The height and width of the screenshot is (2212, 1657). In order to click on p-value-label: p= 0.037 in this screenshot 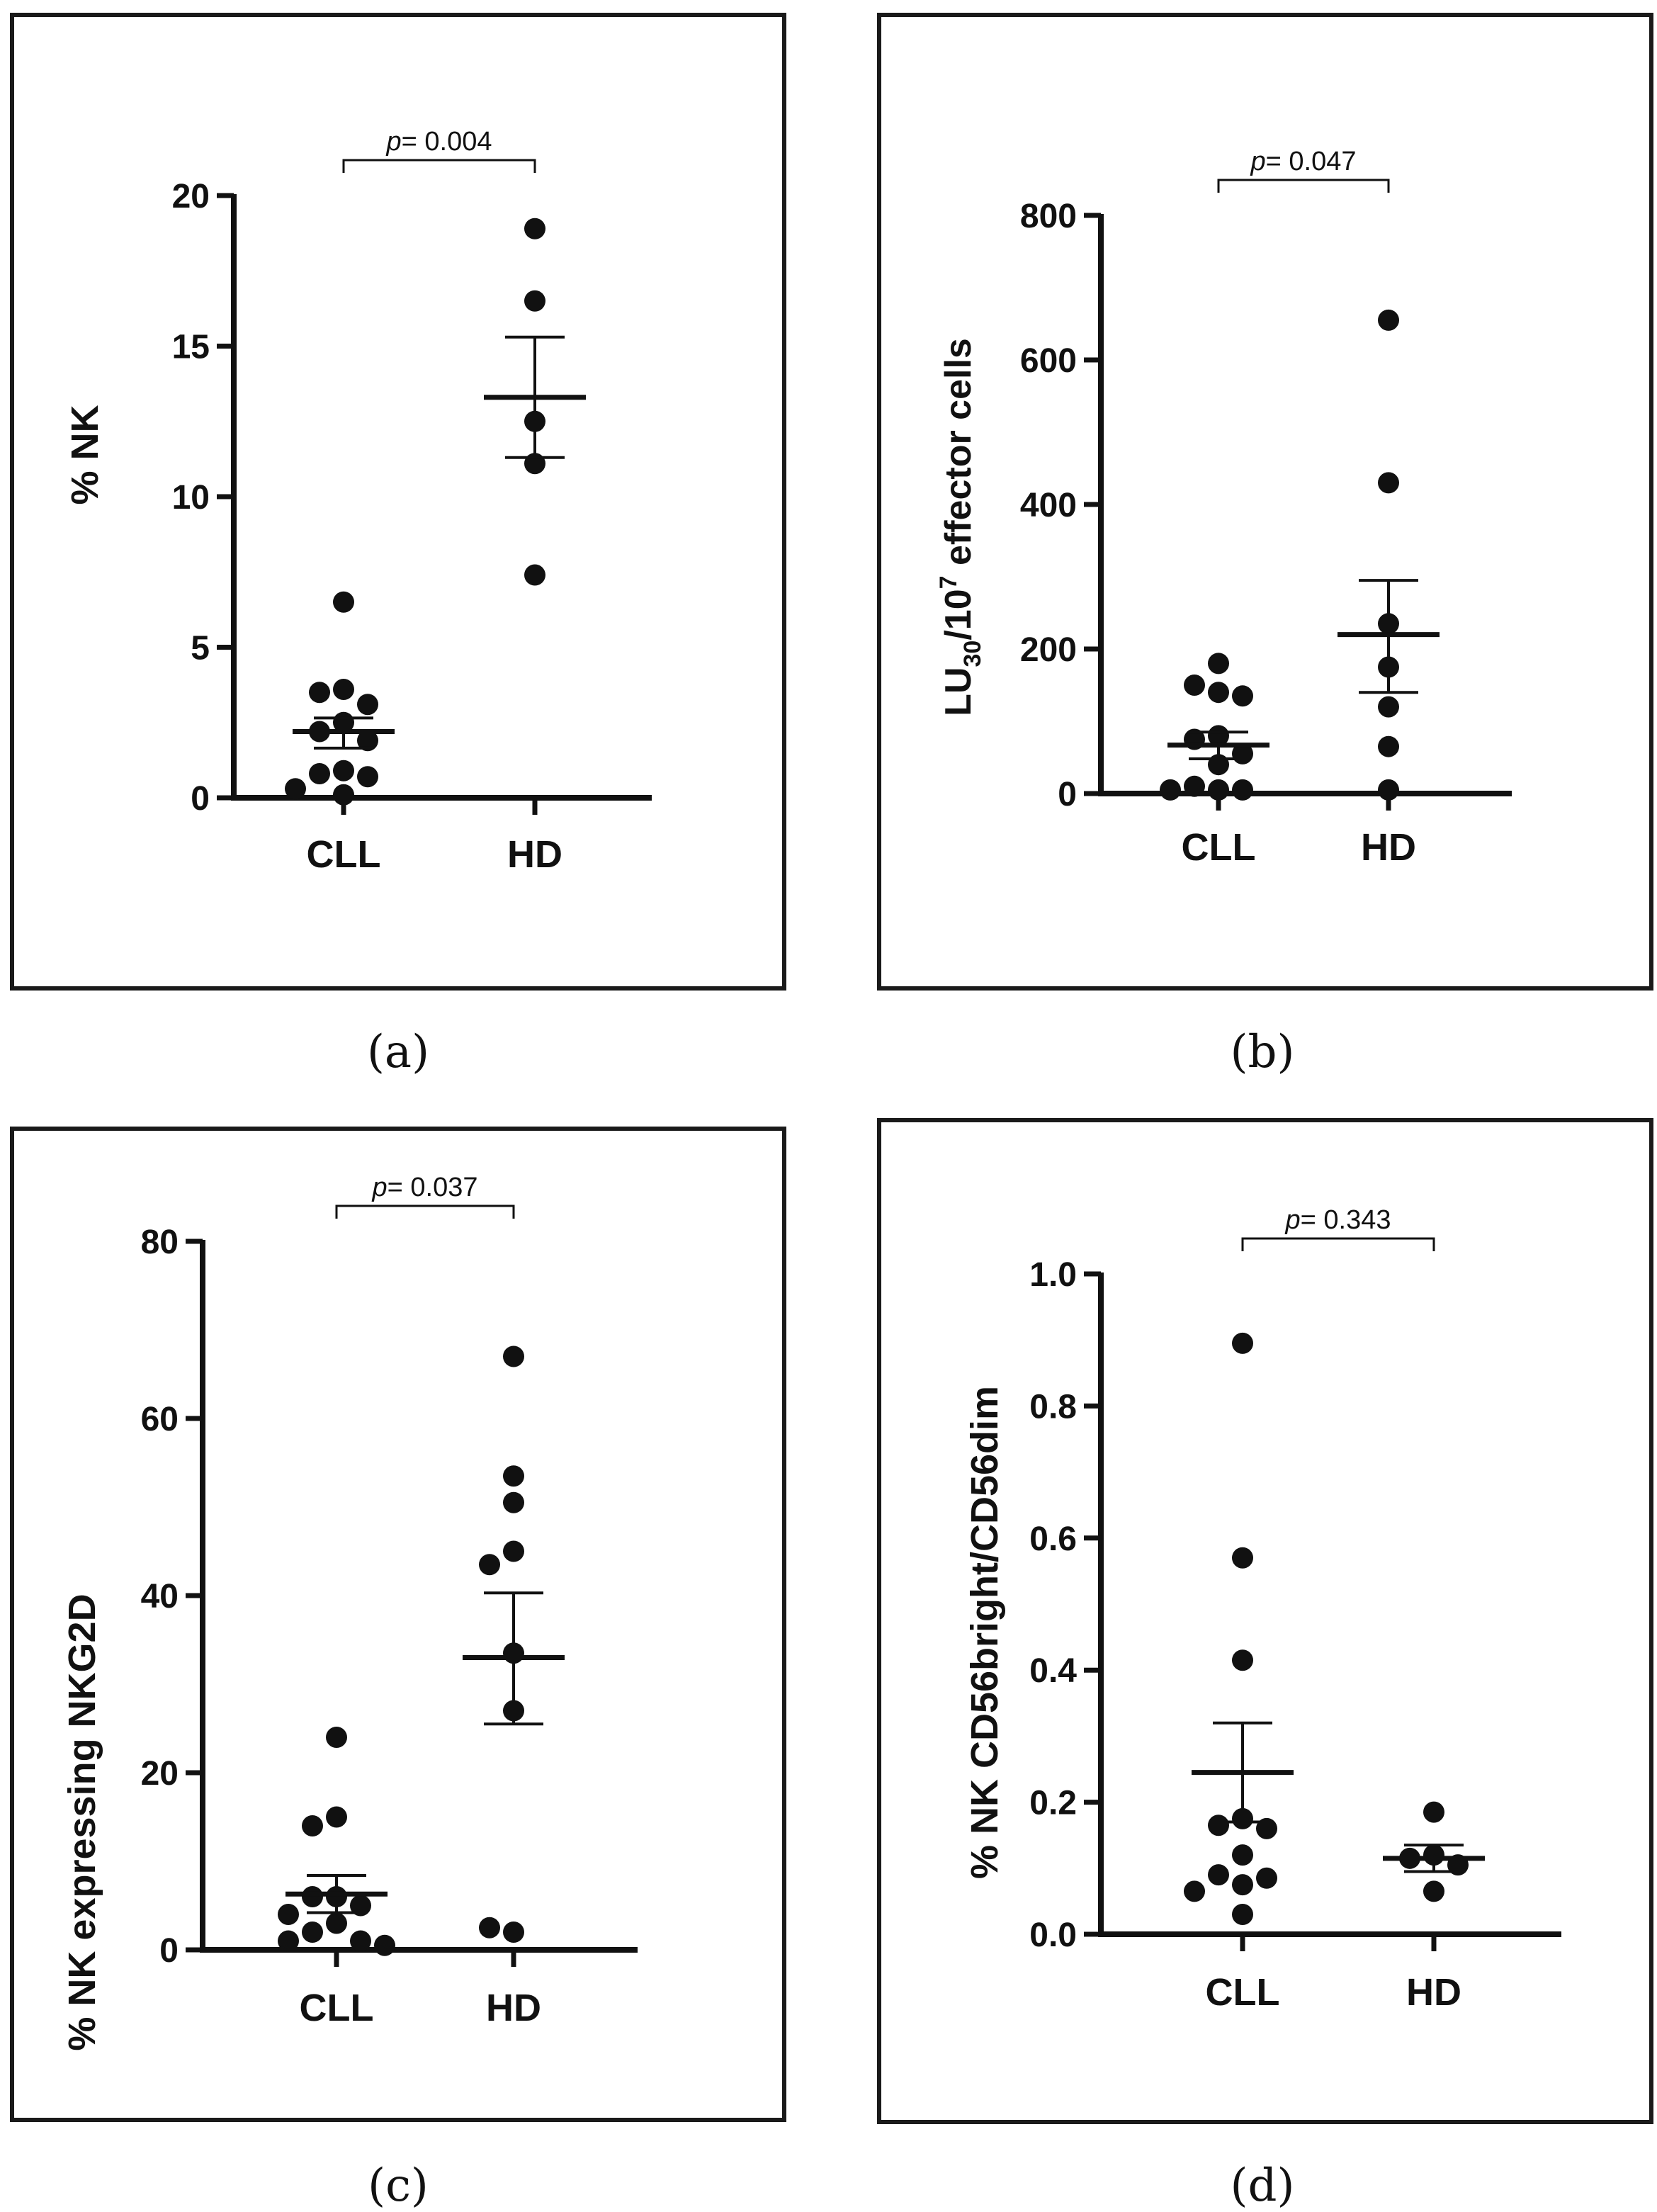, I will do `click(425, 1187)`.